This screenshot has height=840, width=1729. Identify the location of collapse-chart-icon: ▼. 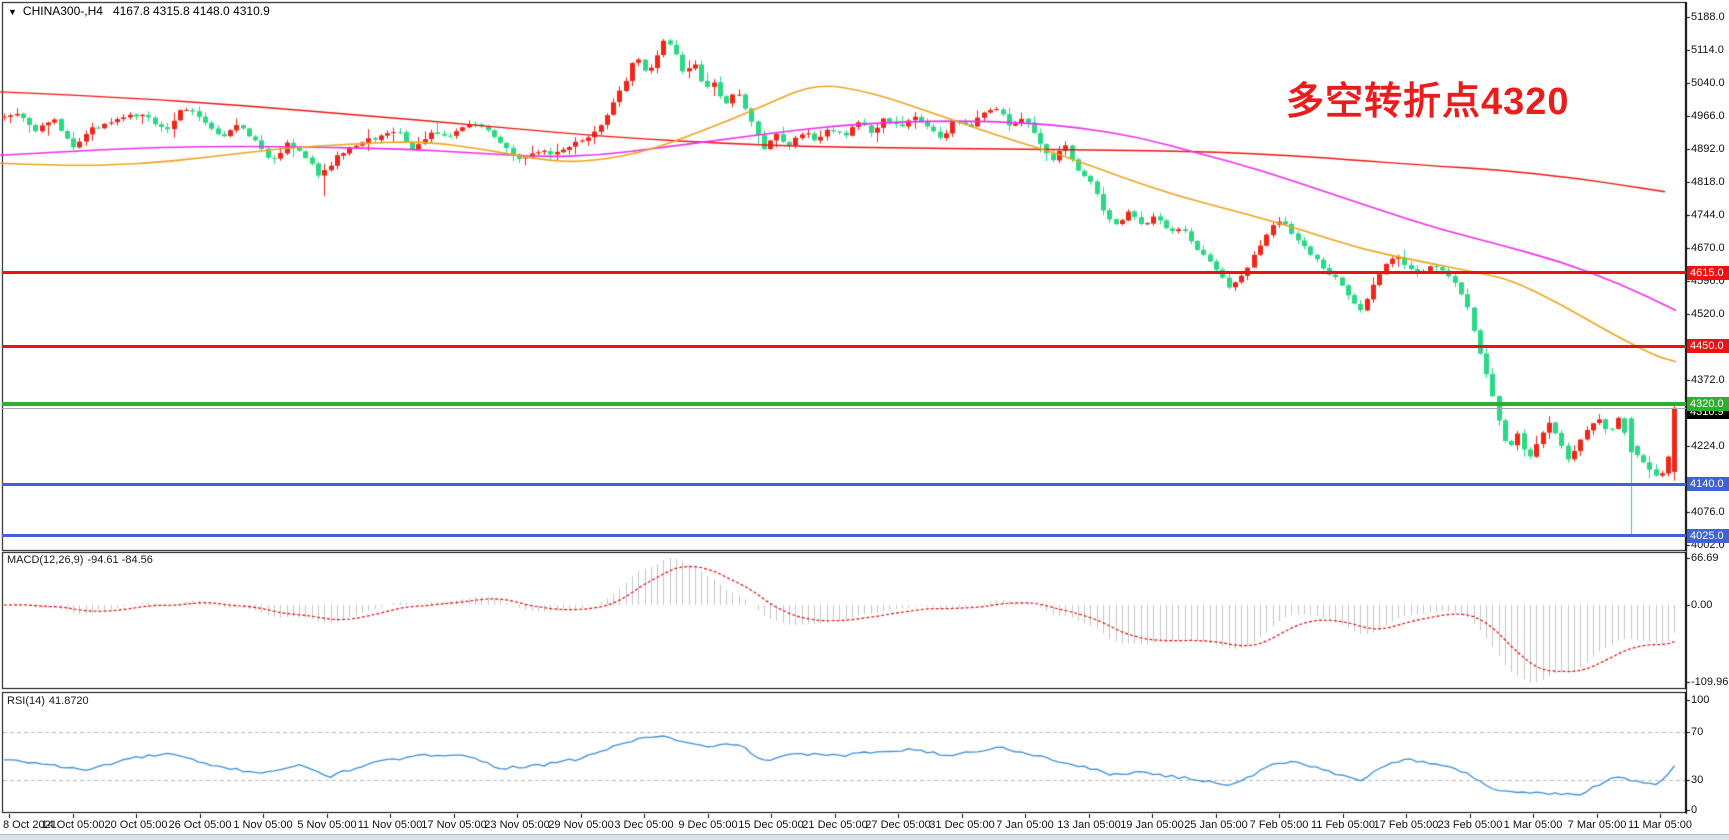
(12, 12).